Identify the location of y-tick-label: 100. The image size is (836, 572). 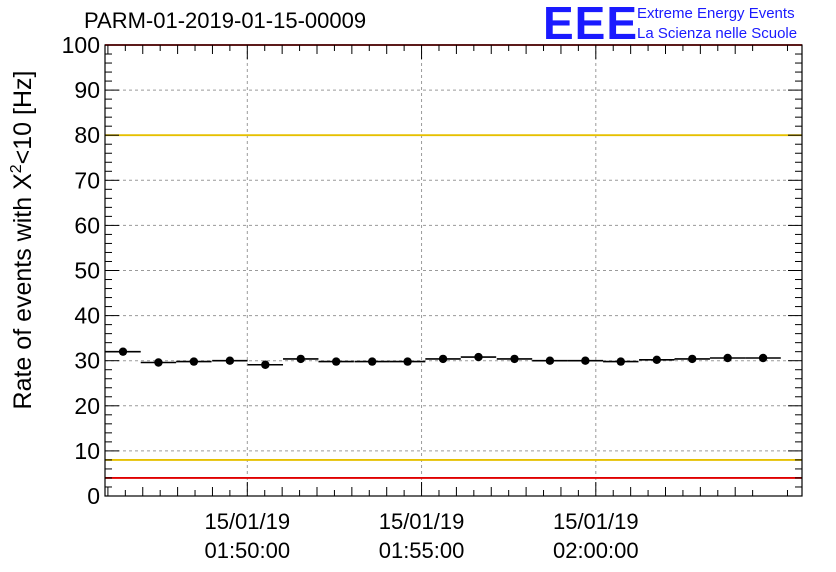
(81, 45).